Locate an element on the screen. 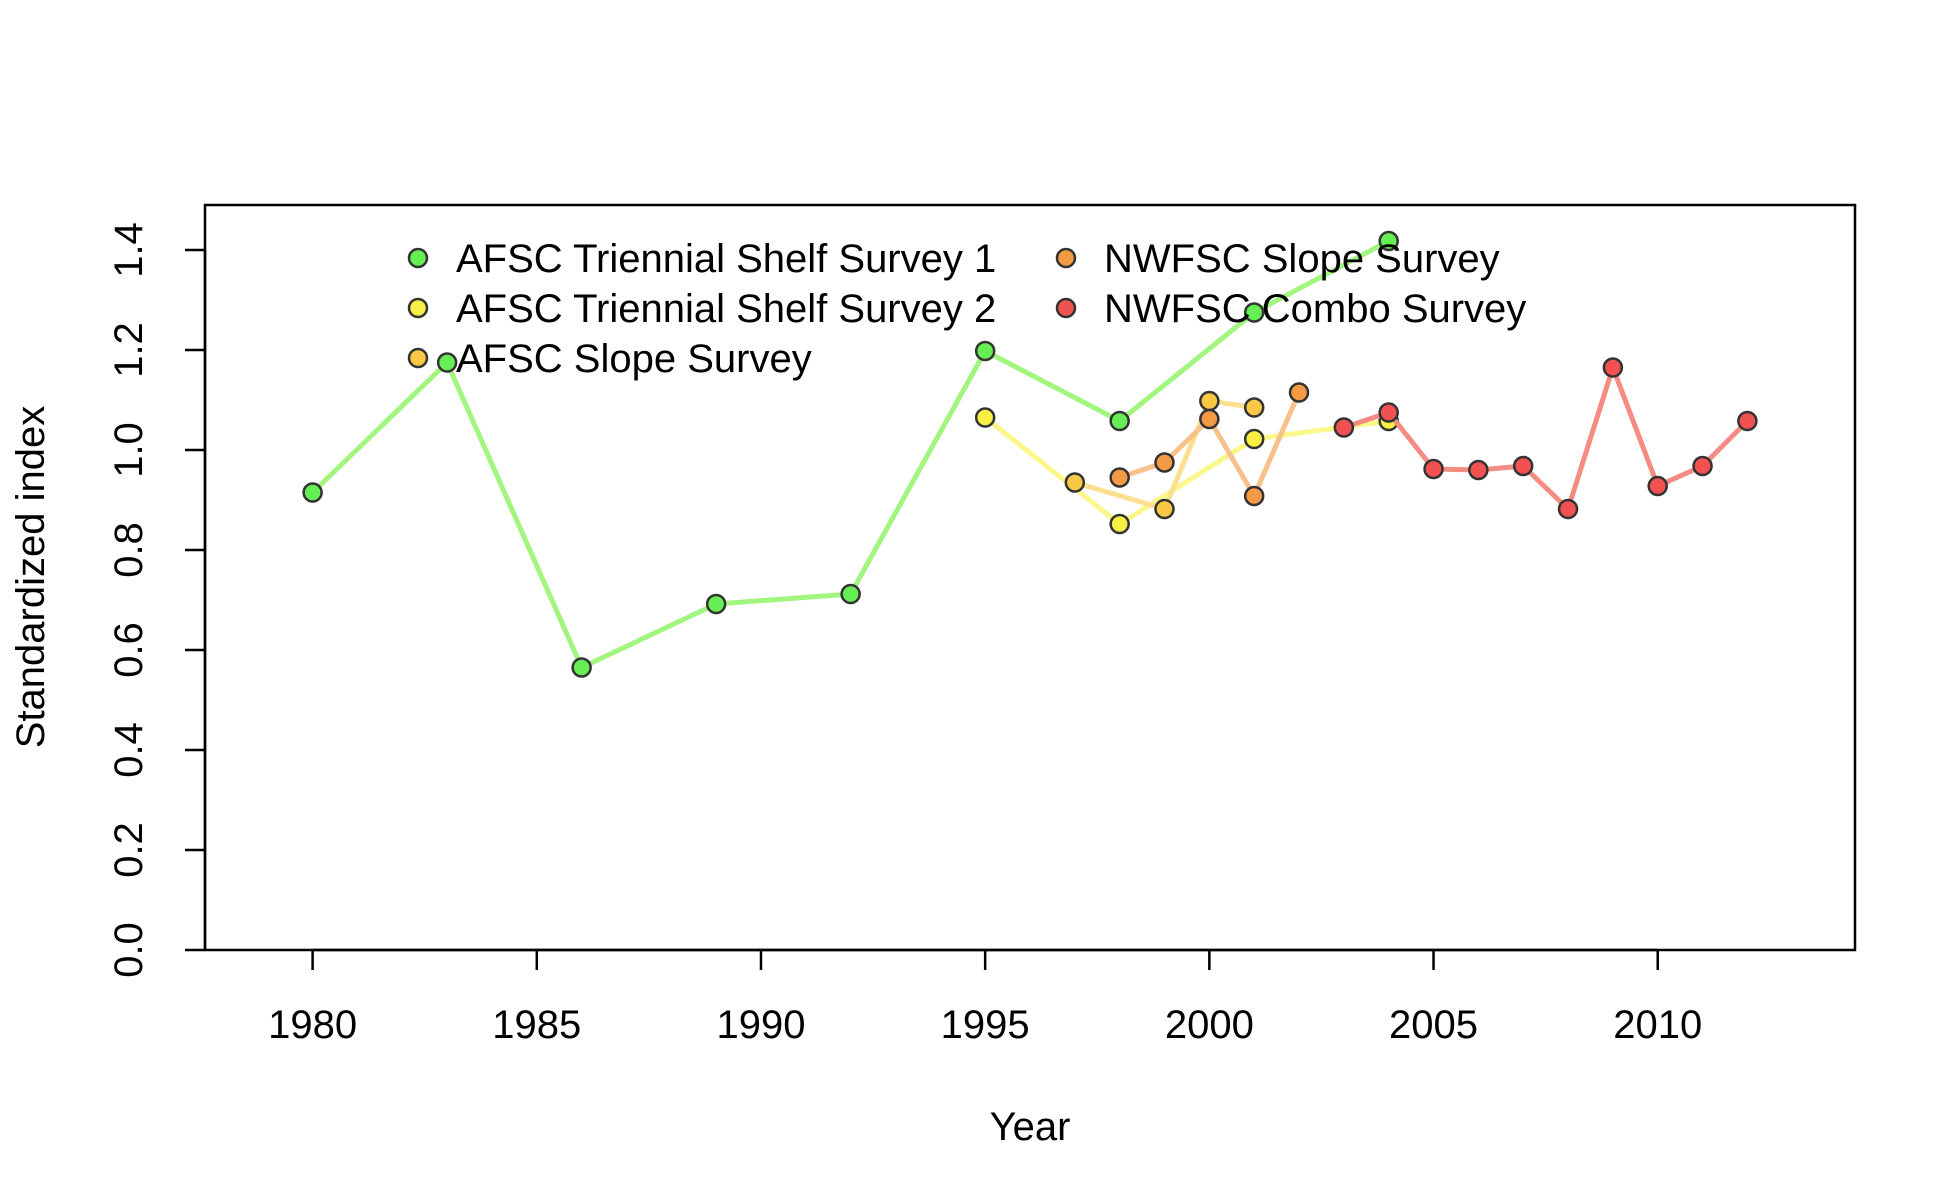 This screenshot has width=1950, height=1200. legend-label: AFSC Triennial Shelf Survey 1 is located at coordinates (726, 259).